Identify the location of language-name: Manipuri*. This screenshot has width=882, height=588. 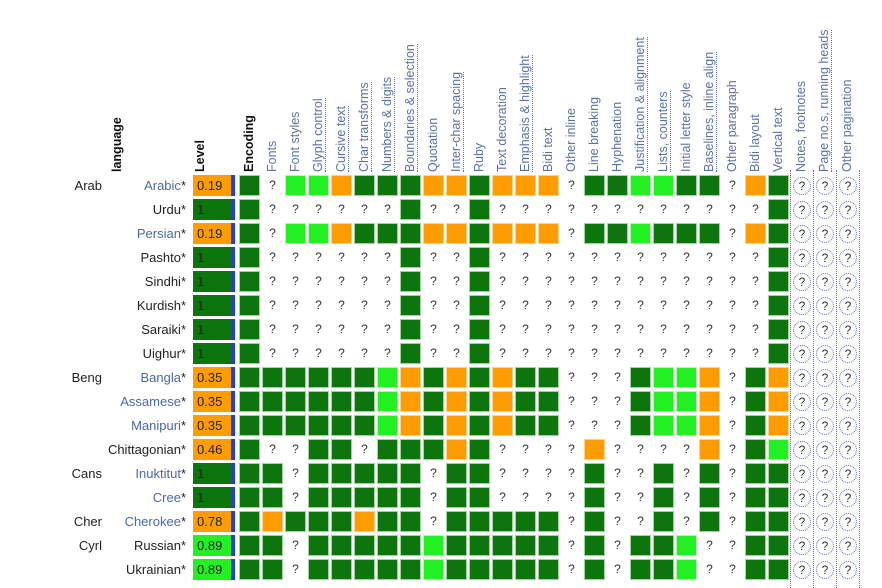
(158, 425).